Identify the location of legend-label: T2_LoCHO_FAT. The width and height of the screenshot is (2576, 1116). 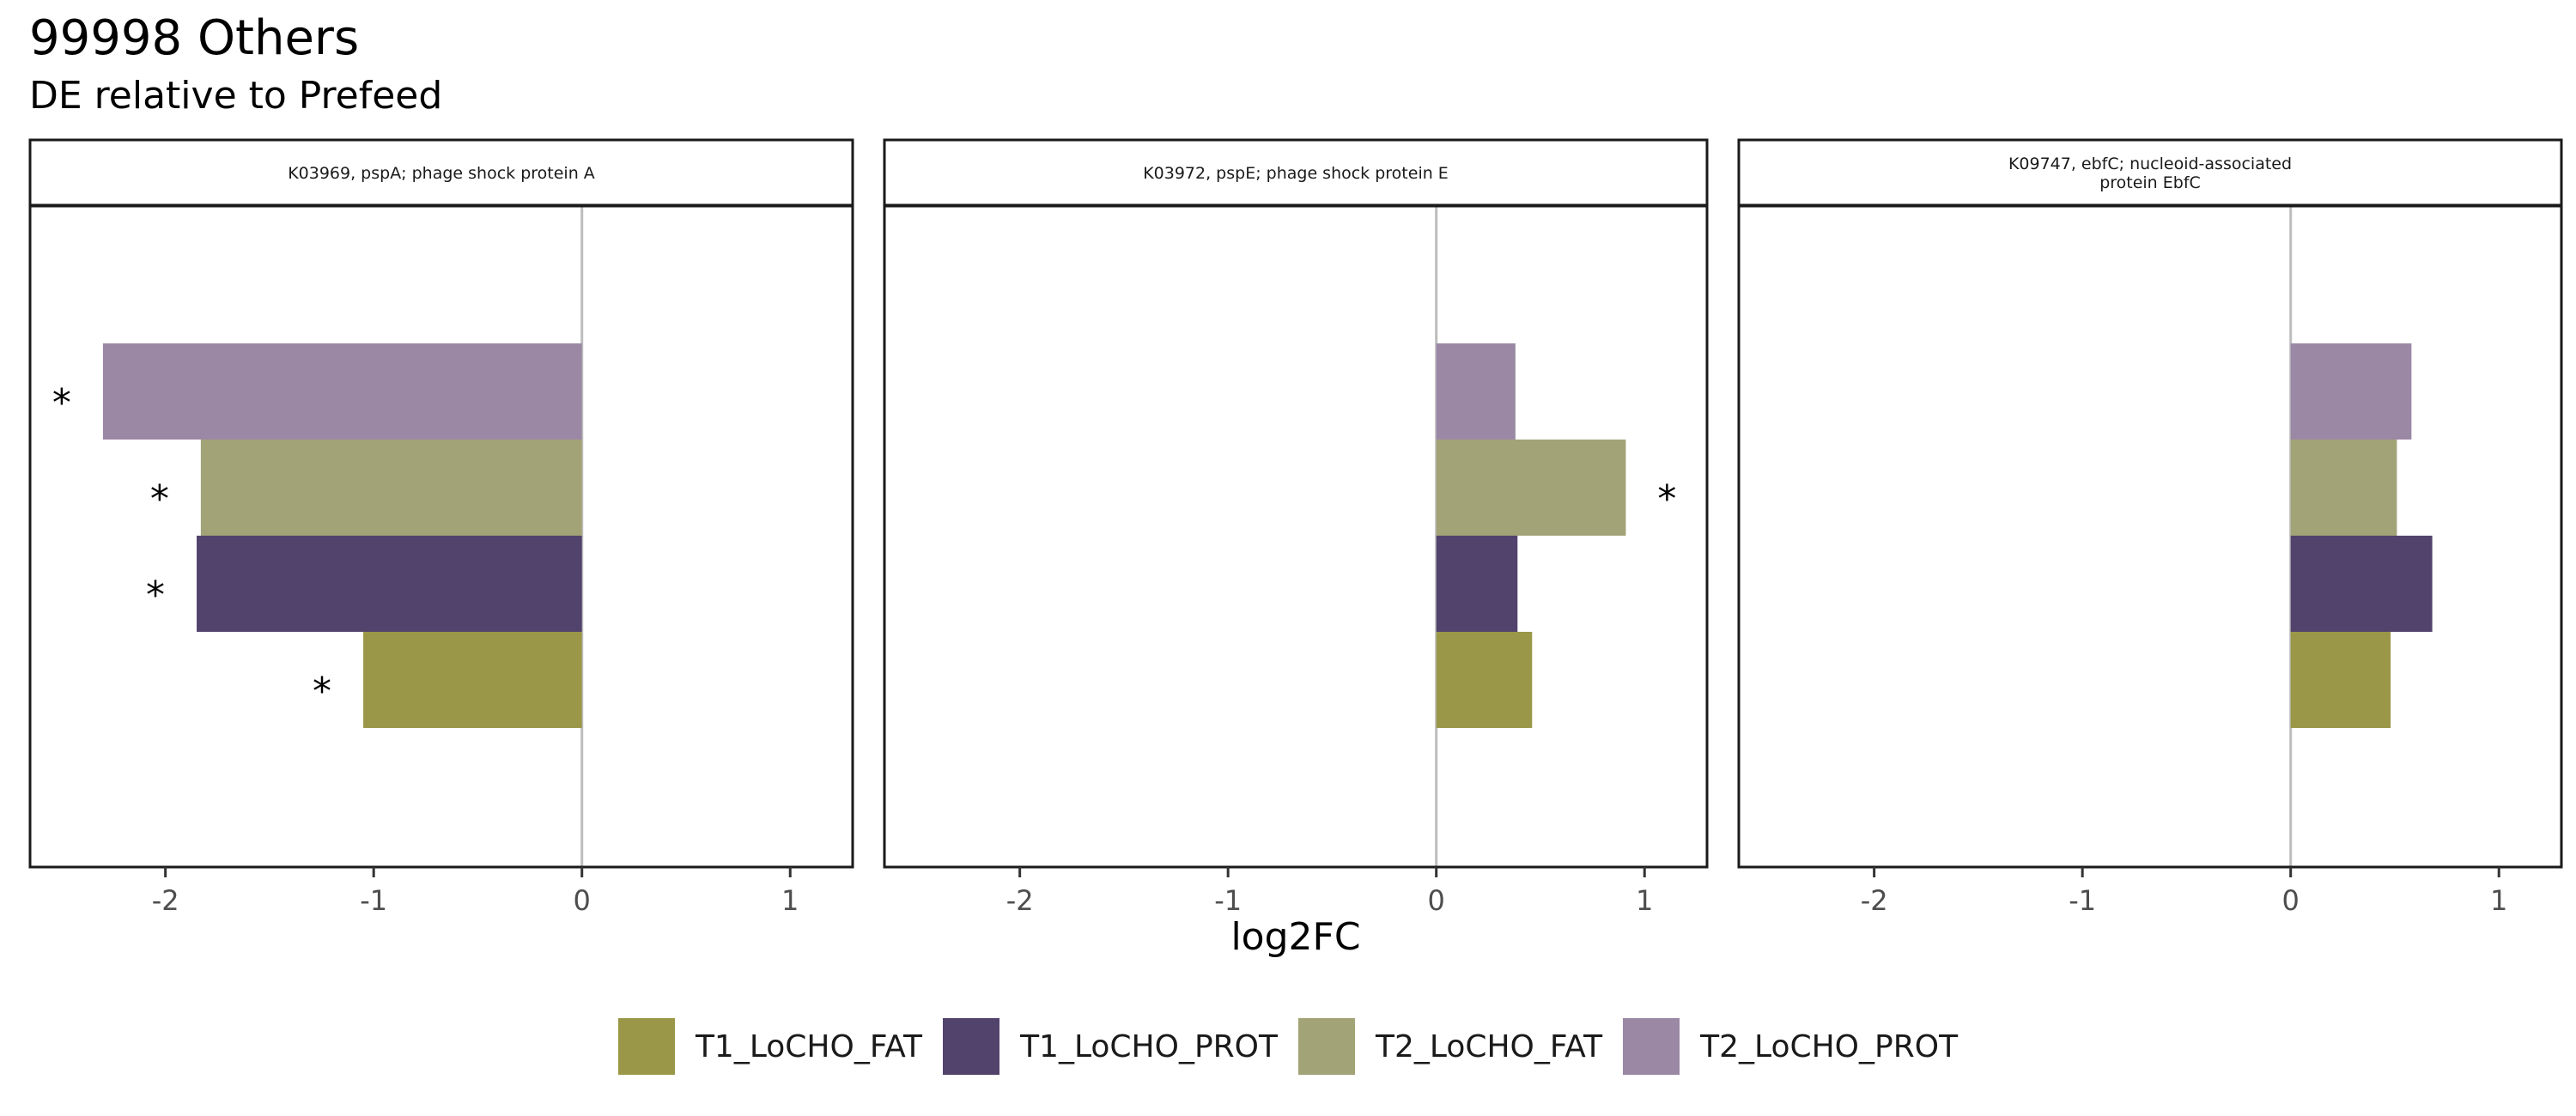
(1489, 1046).